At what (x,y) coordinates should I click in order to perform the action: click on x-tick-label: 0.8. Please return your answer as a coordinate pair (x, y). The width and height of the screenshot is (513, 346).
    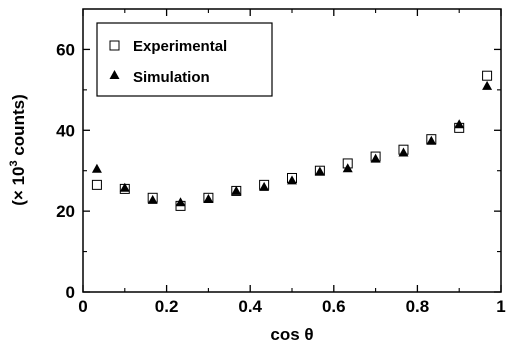
    Looking at the image, I should click on (418, 306).